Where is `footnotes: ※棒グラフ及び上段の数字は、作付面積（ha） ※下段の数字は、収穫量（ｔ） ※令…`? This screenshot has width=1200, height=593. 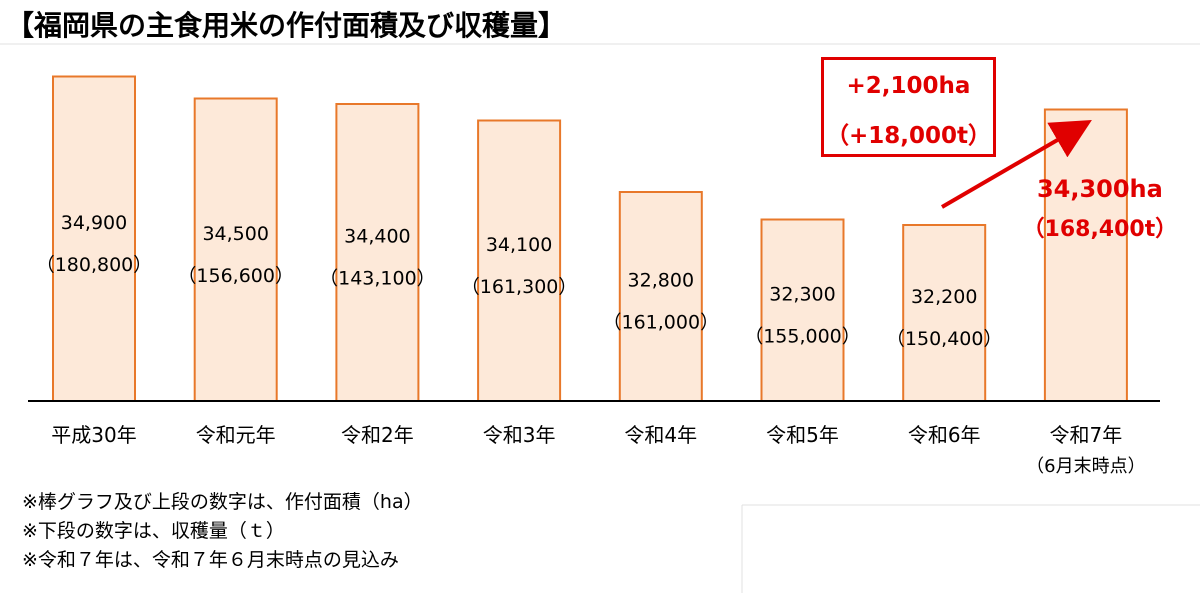
footnotes: ※棒グラフ及び上段の数字は、作付面積（ha） ※下段の数字は、収穫量（ｔ） ※令… is located at coordinates (222, 531).